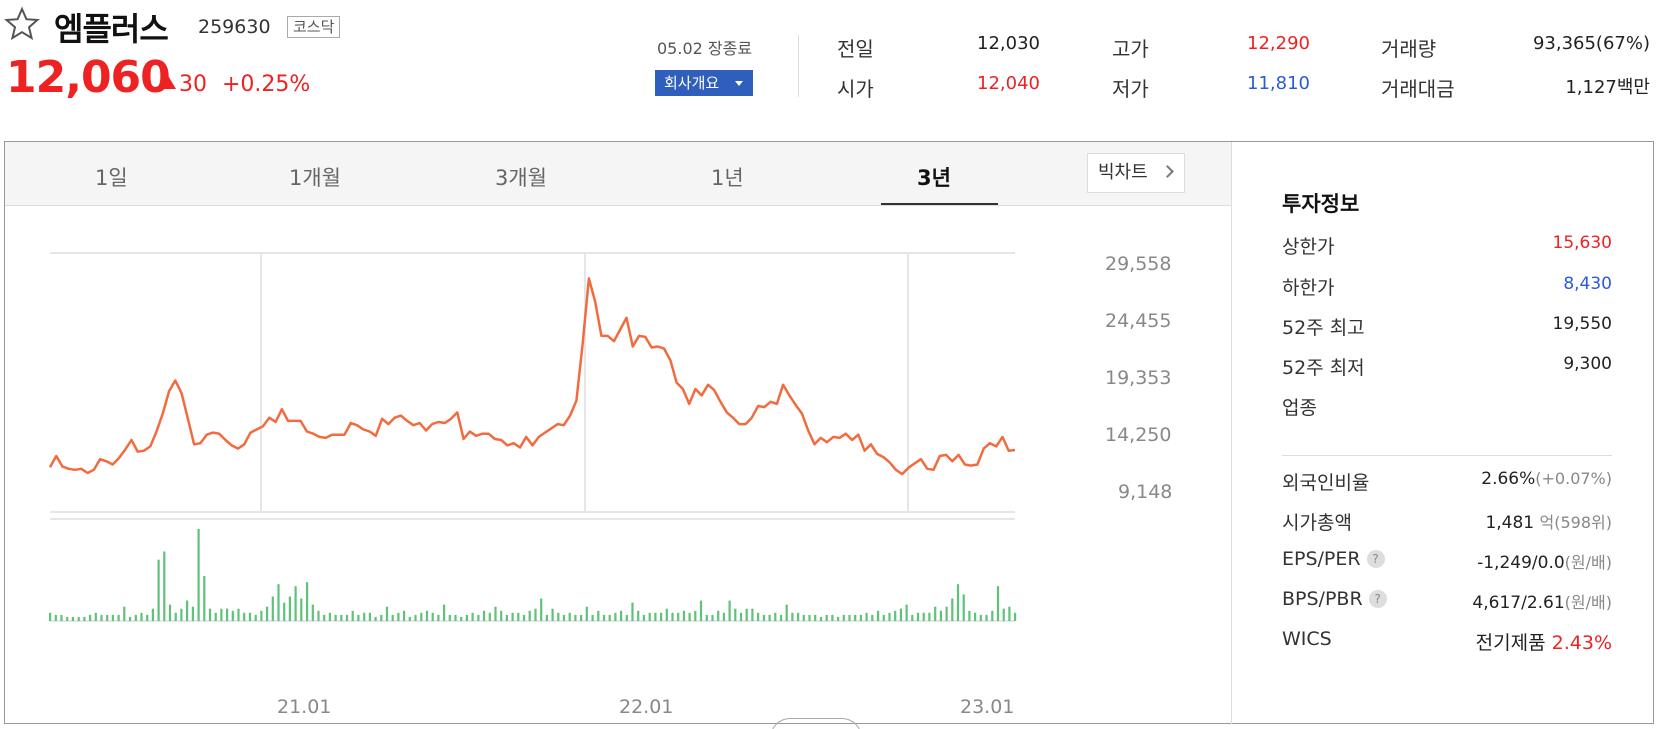 The width and height of the screenshot is (1658, 729). Describe the element at coordinates (704, 83) in the screenshot. I see `company-overview-button: 회사개요` at that location.